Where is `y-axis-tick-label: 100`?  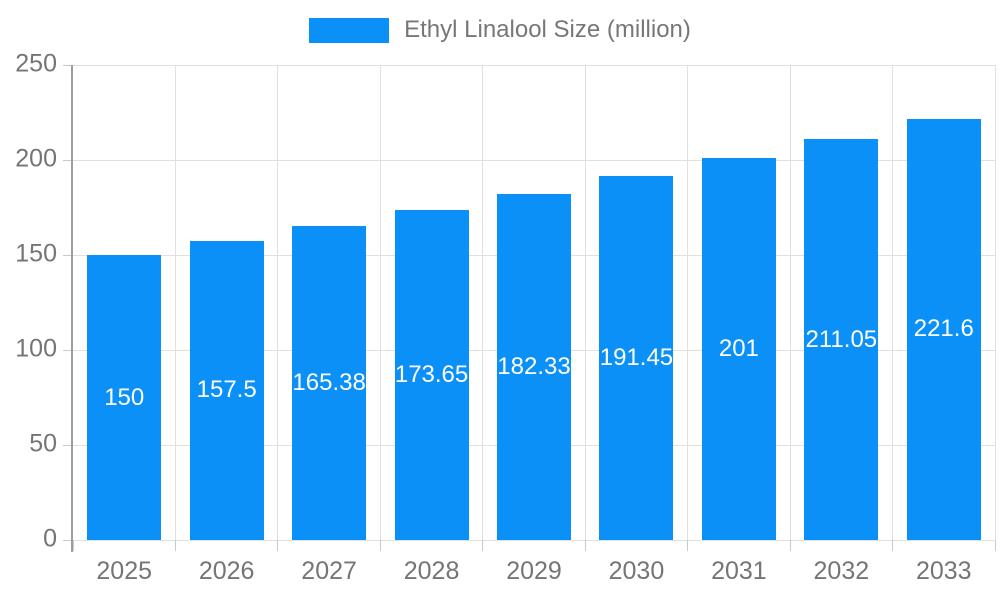
y-axis-tick-label: 100 is located at coordinates (36, 348).